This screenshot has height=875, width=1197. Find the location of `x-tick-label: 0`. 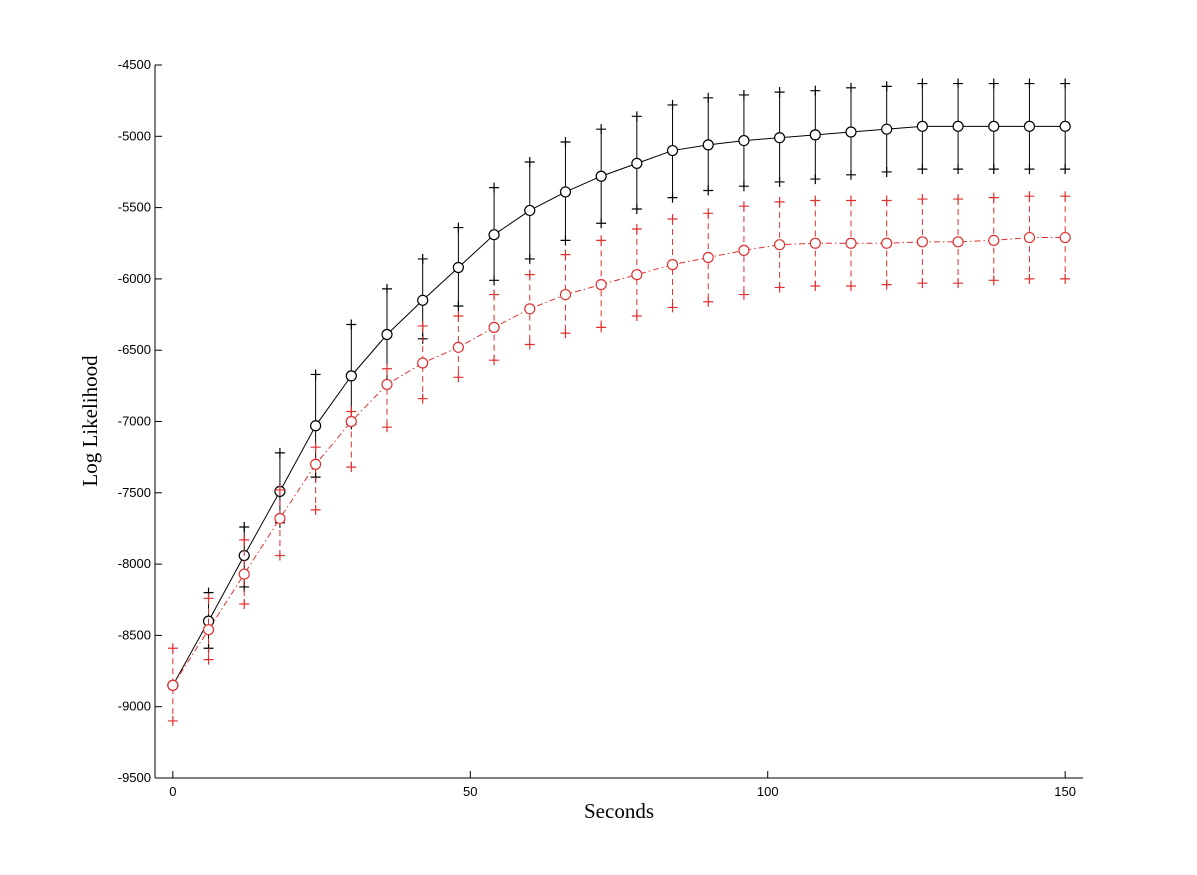

x-tick-label: 0 is located at coordinates (172, 791).